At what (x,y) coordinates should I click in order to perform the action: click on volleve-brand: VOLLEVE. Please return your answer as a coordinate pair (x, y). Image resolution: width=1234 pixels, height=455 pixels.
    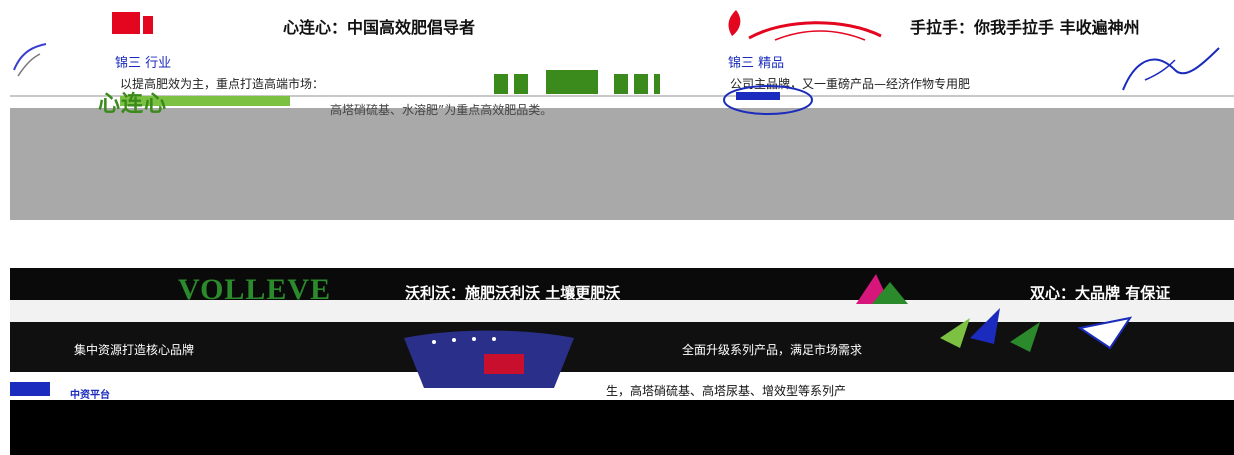
    Looking at the image, I should click on (255, 289).